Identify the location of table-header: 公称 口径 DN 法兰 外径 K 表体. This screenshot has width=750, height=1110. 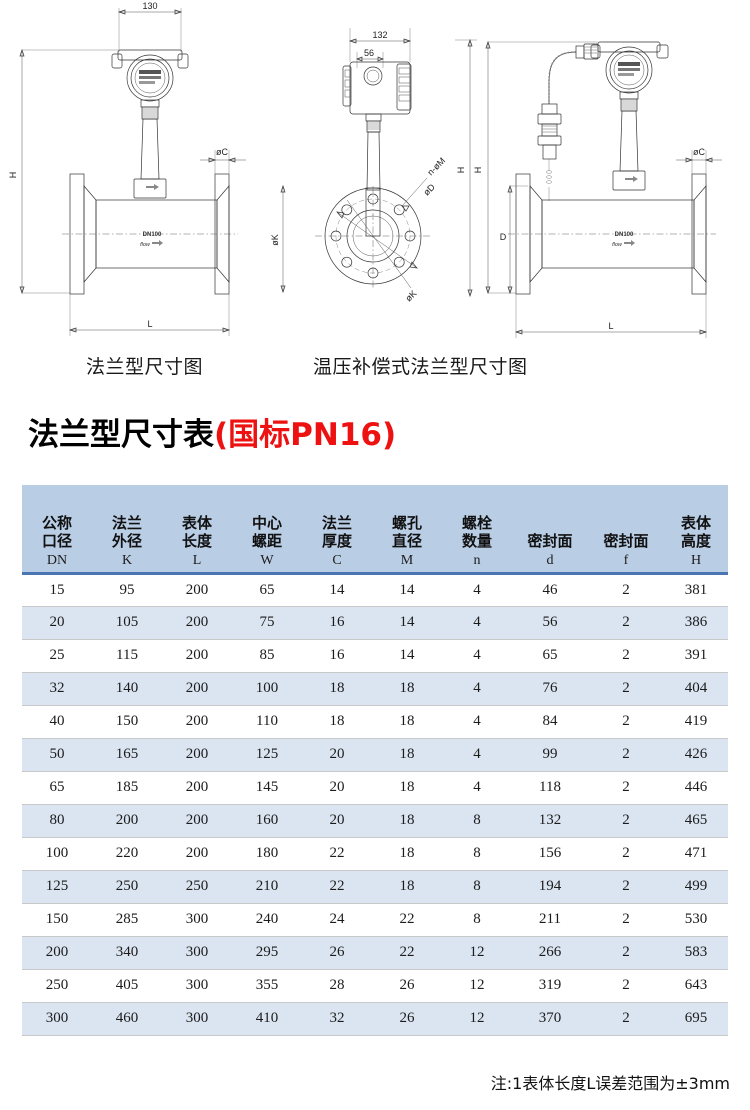
(375, 530).